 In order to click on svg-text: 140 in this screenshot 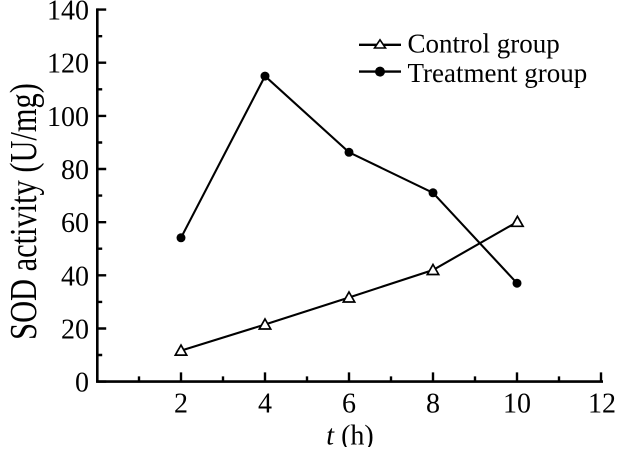, I will do `click(68, 13)`.